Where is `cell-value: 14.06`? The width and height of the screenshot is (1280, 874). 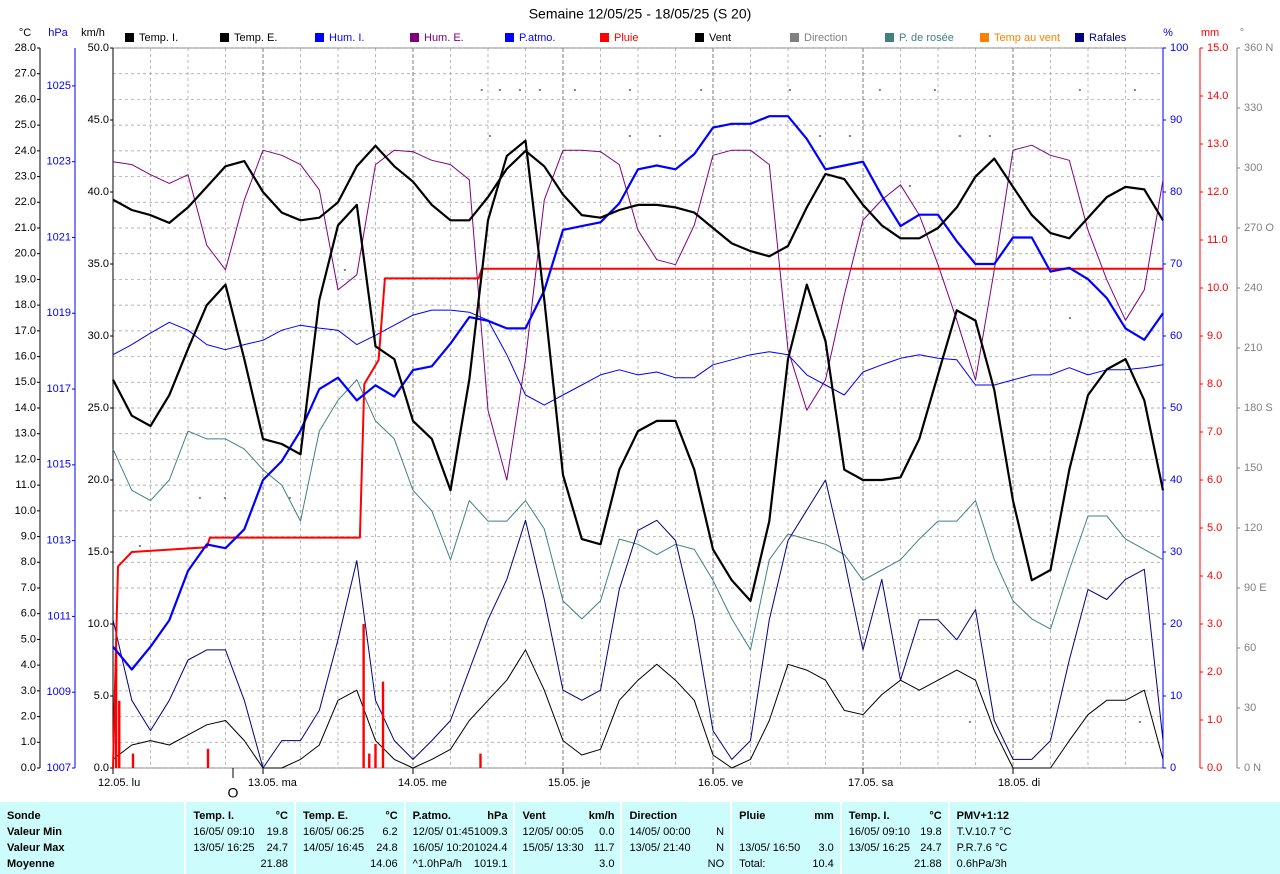 cell-value: 14.06 is located at coordinates (384, 864).